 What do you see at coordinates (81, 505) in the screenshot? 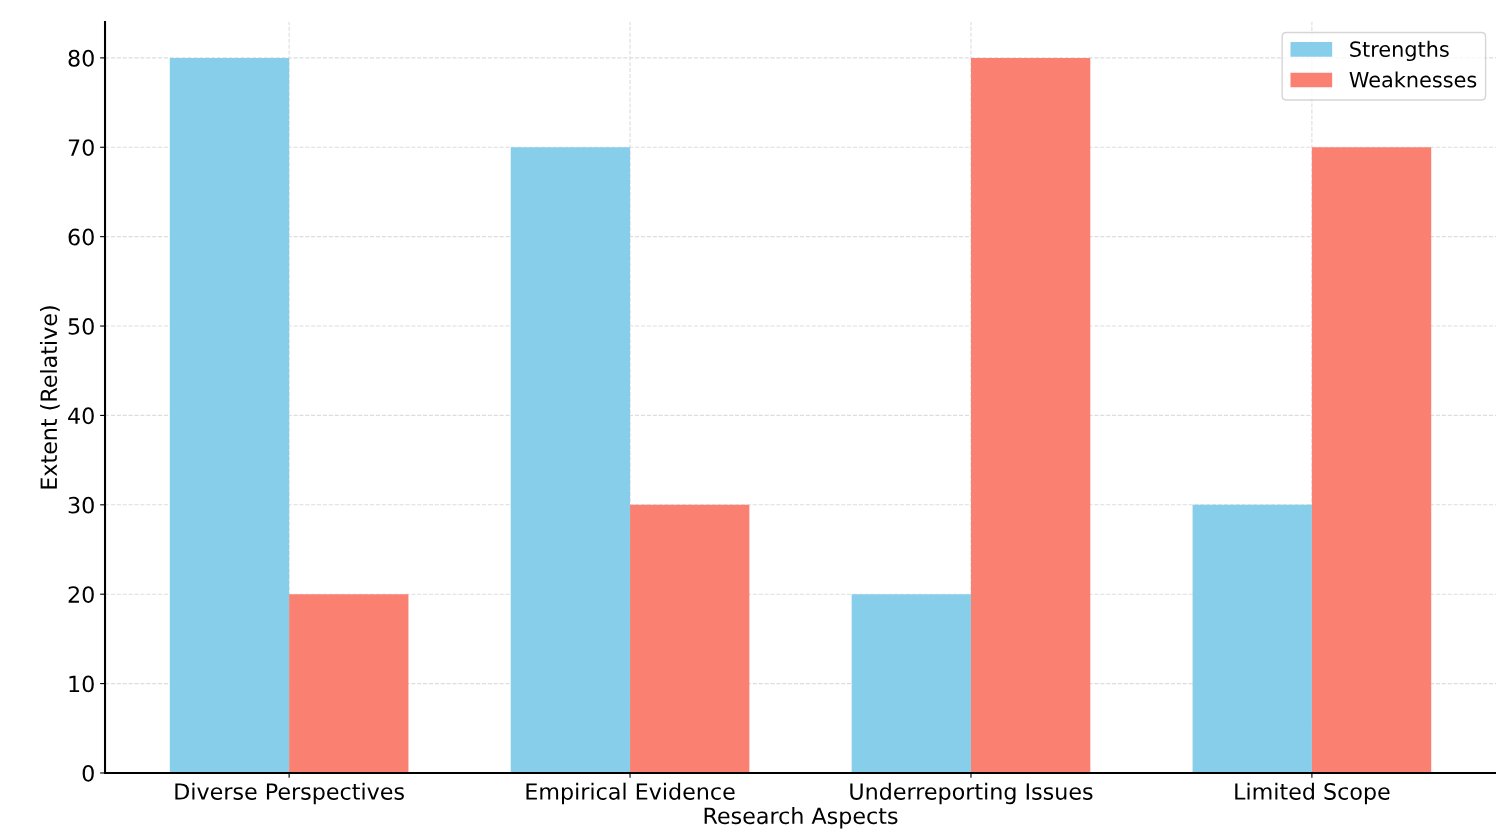
I see `y-tick-label: 30` at bounding box center [81, 505].